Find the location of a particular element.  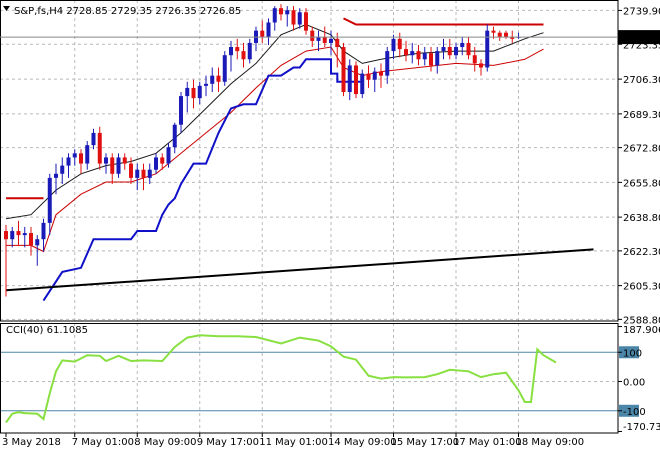

y-tick-label: 2706.30 is located at coordinates (641, 80).